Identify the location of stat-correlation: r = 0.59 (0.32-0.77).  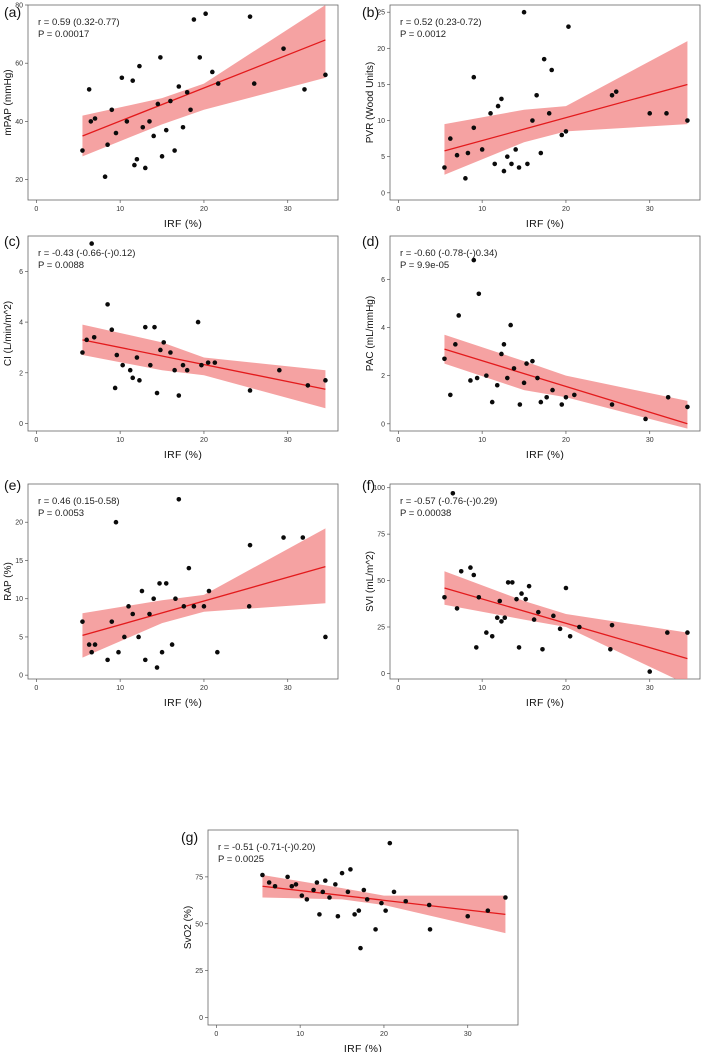
(79, 22).